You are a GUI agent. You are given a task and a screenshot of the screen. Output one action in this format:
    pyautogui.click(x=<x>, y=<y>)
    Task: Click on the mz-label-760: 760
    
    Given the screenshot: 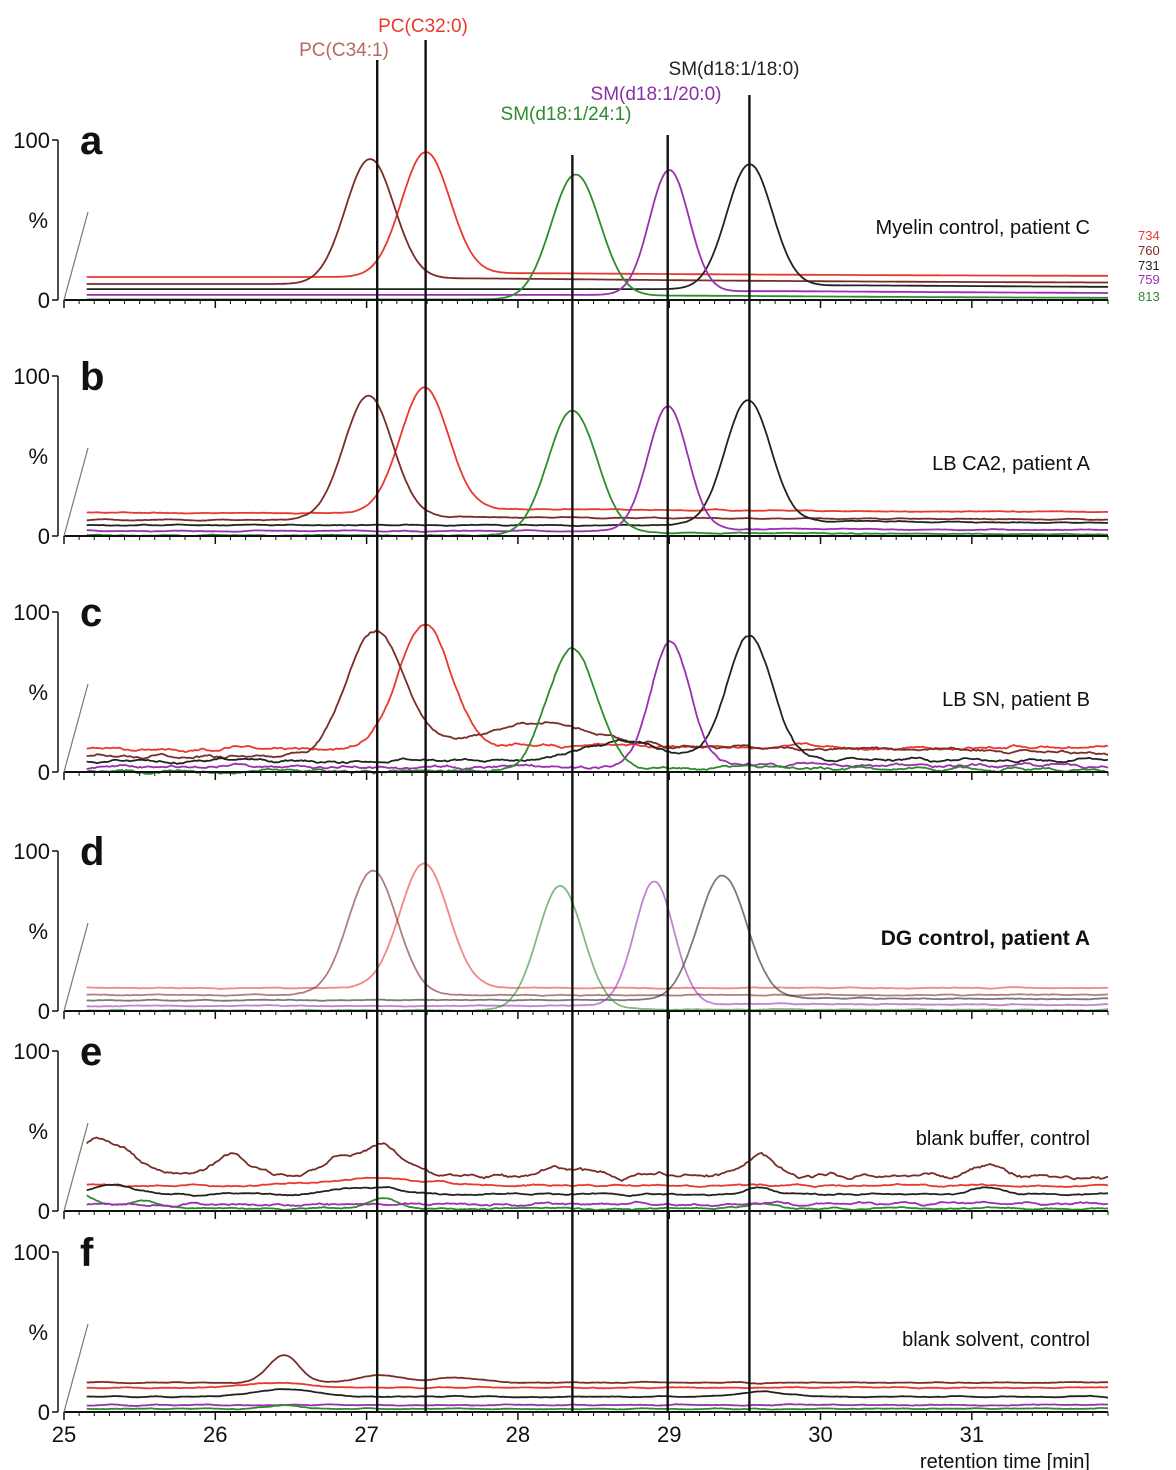 What is the action you would take?
    pyautogui.click(x=1149, y=250)
    